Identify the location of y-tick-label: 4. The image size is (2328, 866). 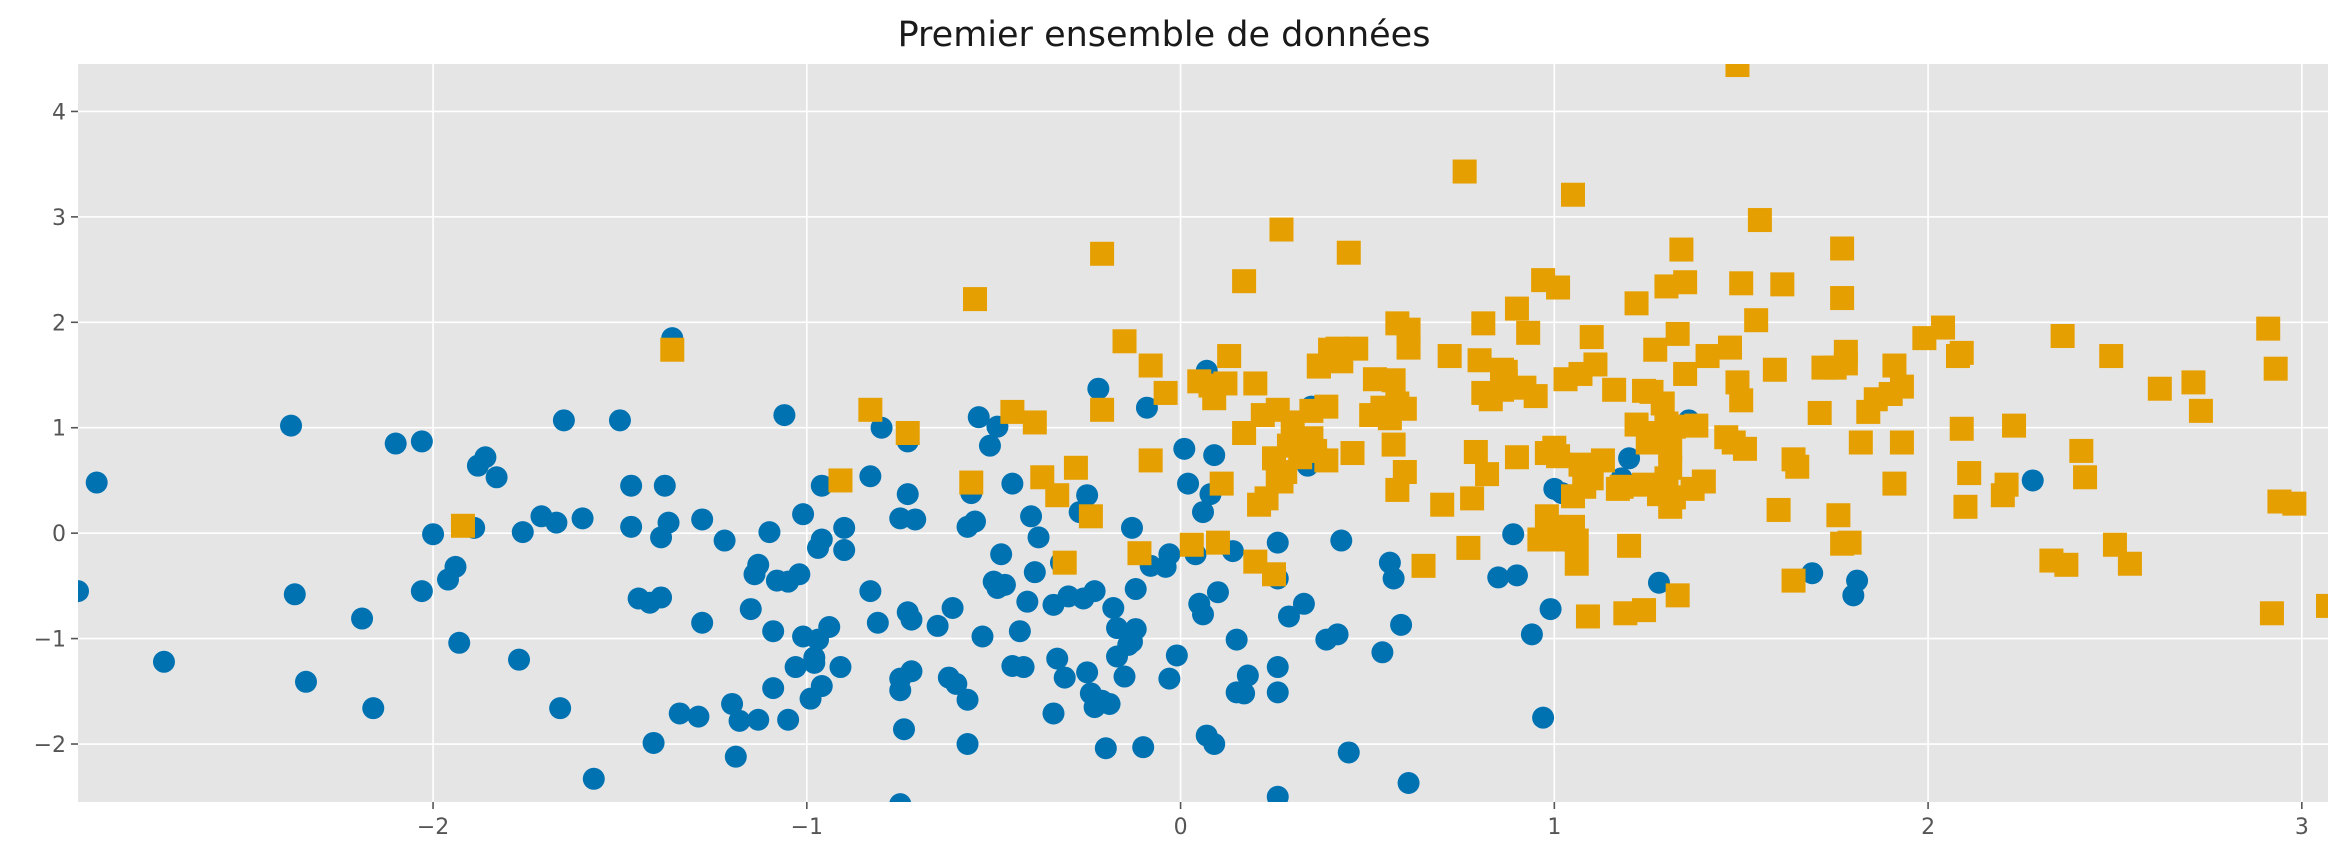
(59, 112).